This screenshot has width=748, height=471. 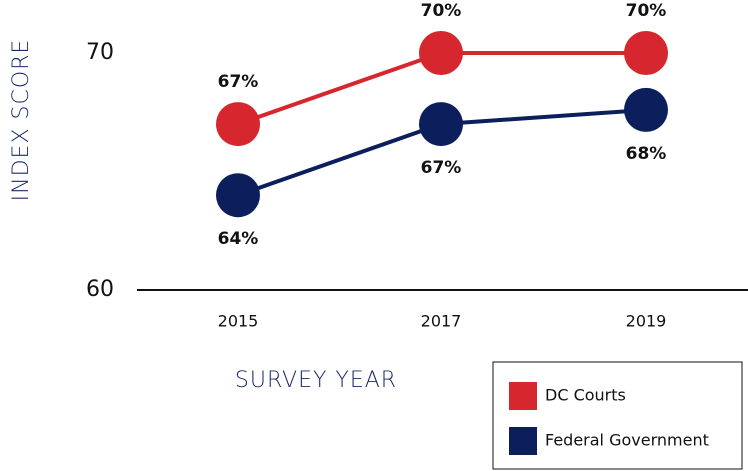 What do you see at coordinates (441, 321) in the screenshot?
I see `x-tick-label: 2017` at bounding box center [441, 321].